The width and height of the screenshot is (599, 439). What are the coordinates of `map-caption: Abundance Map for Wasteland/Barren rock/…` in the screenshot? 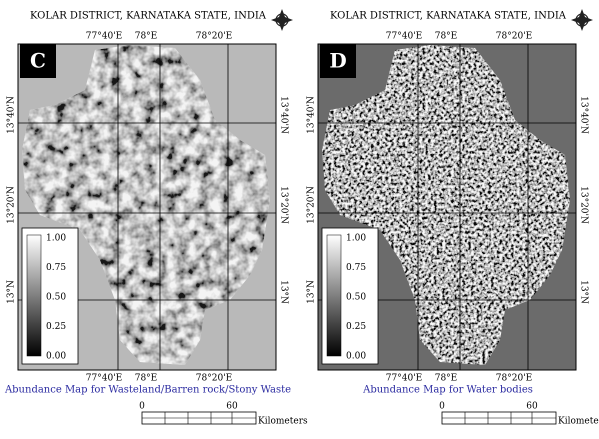 It's located at (147, 390).